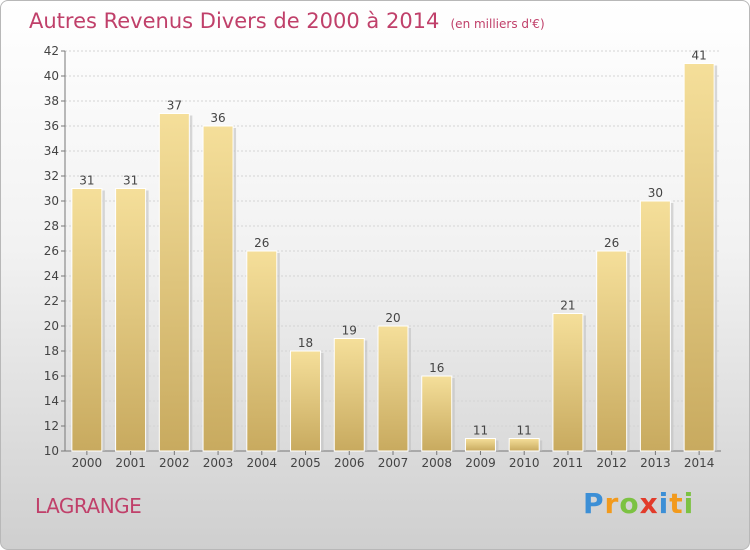 The width and height of the screenshot is (750, 550). What do you see at coordinates (629, 503) in the screenshot?
I see `logo-letter: o` at bounding box center [629, 503].